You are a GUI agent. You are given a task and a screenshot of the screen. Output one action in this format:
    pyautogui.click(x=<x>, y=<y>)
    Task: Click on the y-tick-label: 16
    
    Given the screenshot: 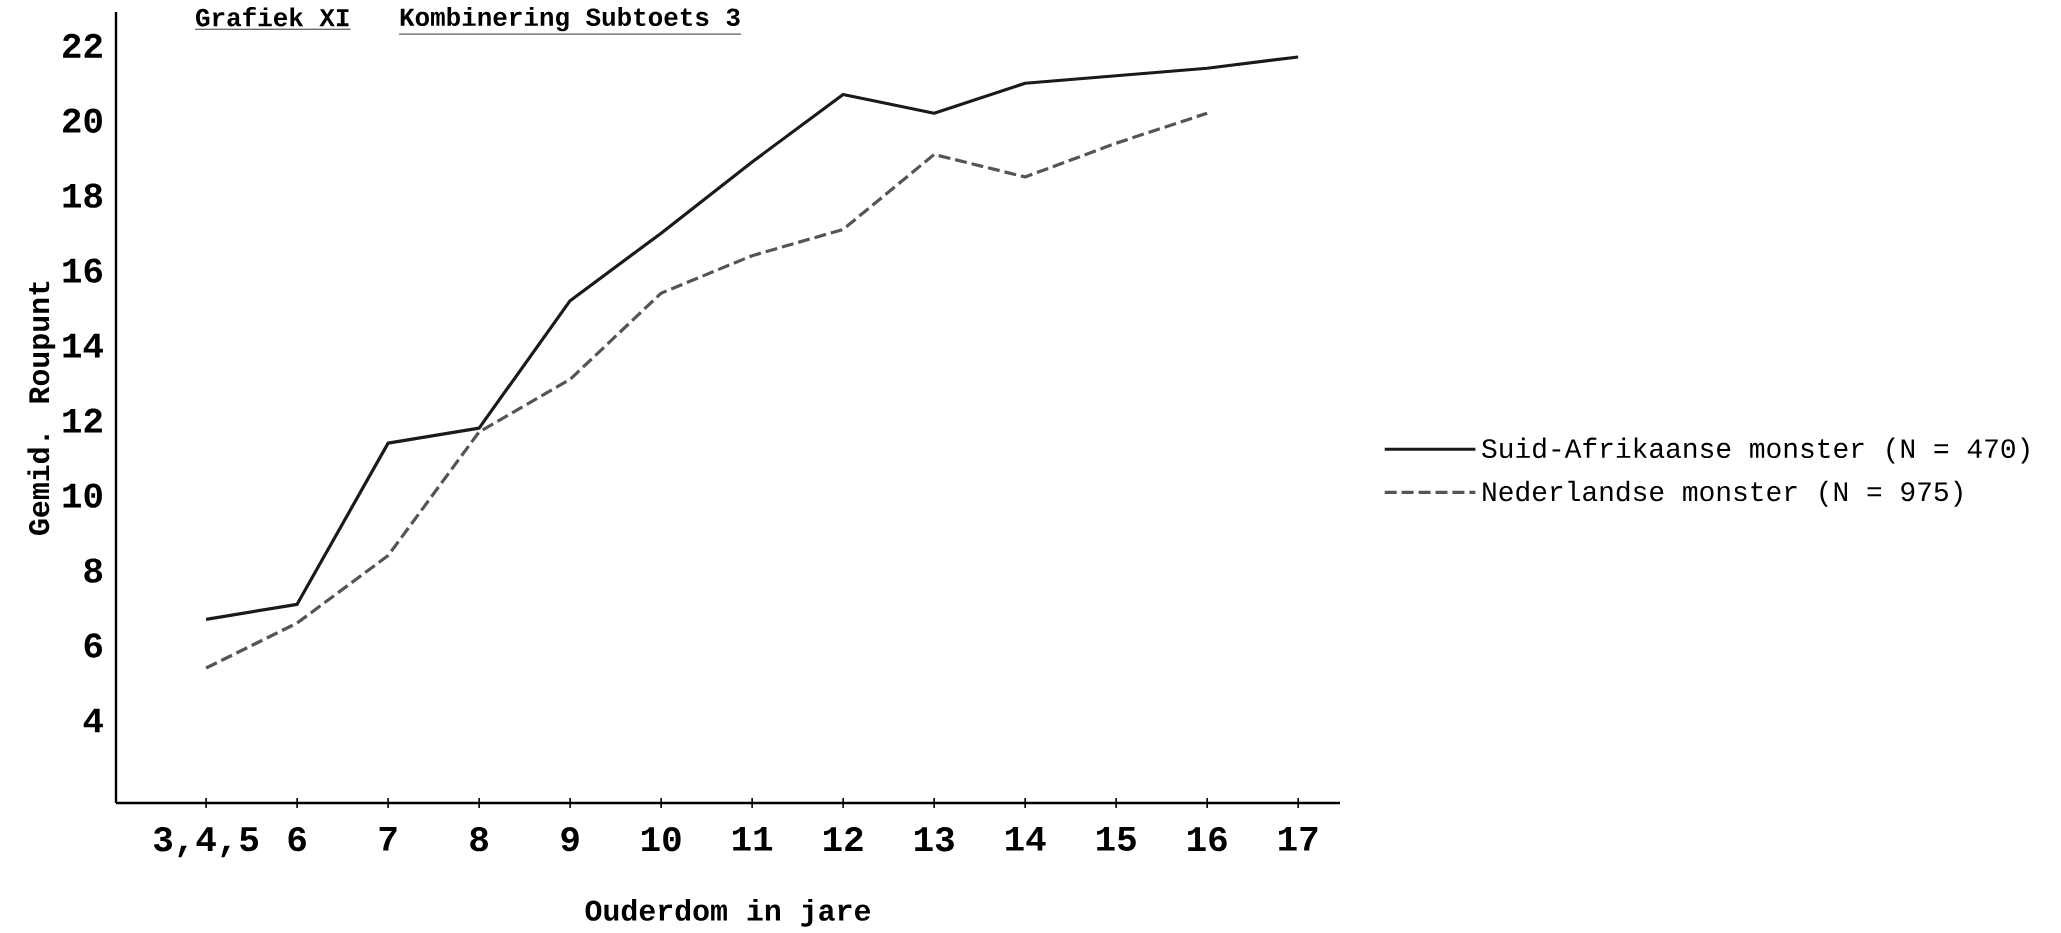 What is the action you would take?
    pyautogui.click(x=82, y=270)
    